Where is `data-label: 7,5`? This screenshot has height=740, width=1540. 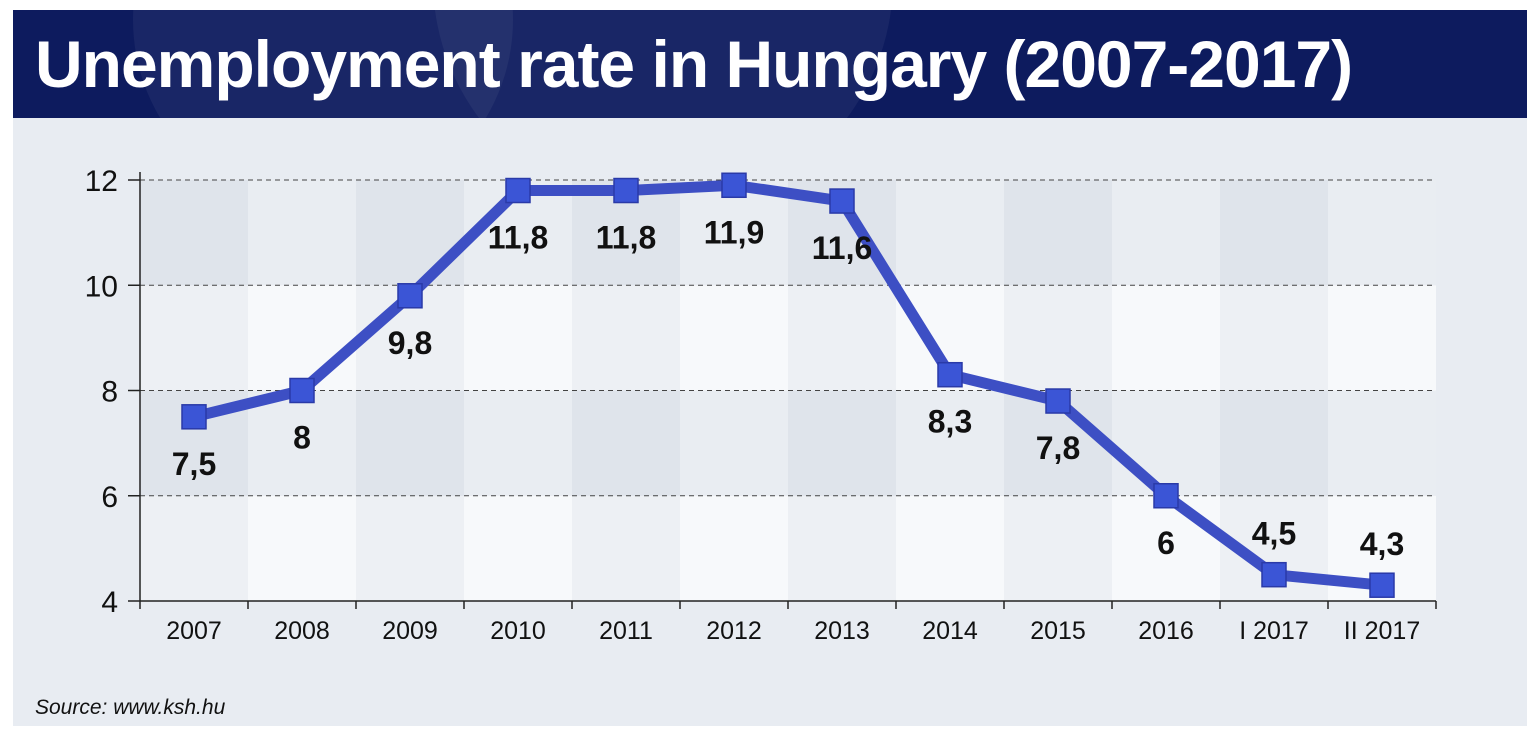
data-label: 7,5 is located at coordinates (194, 464).